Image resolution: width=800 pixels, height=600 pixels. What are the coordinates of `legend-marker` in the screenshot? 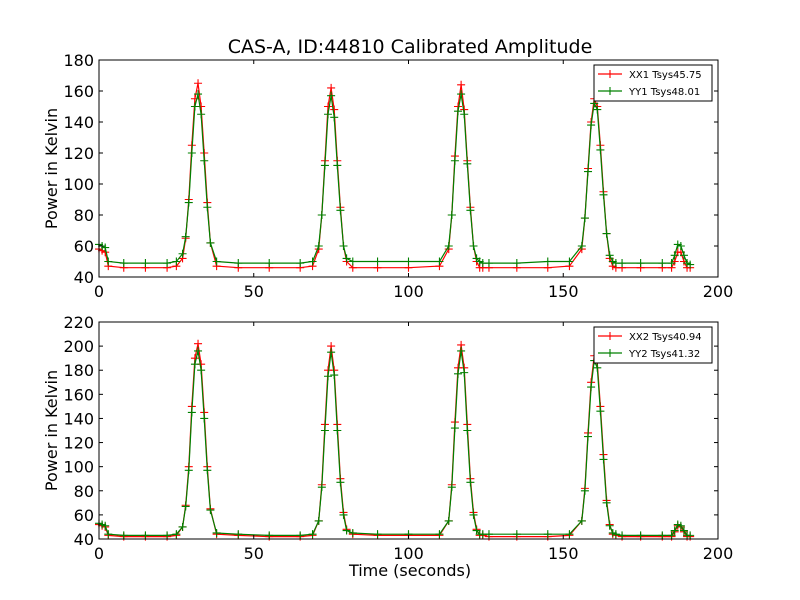 It's located at (610, 336).